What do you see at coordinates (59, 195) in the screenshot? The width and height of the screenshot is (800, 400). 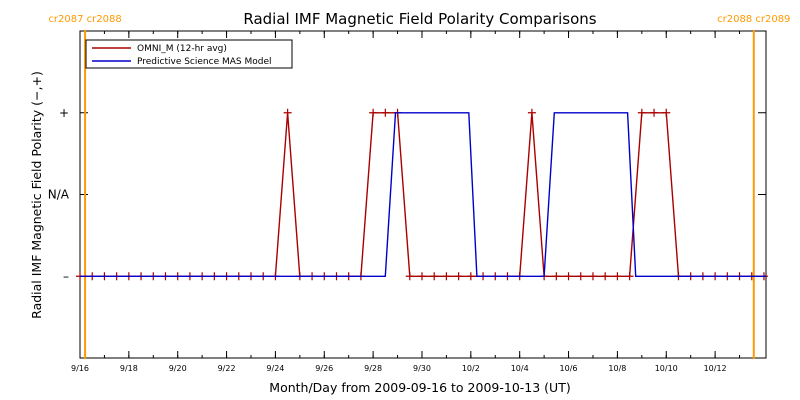 I see `y-tick-label: N/A` at bounding box center [59, 195].